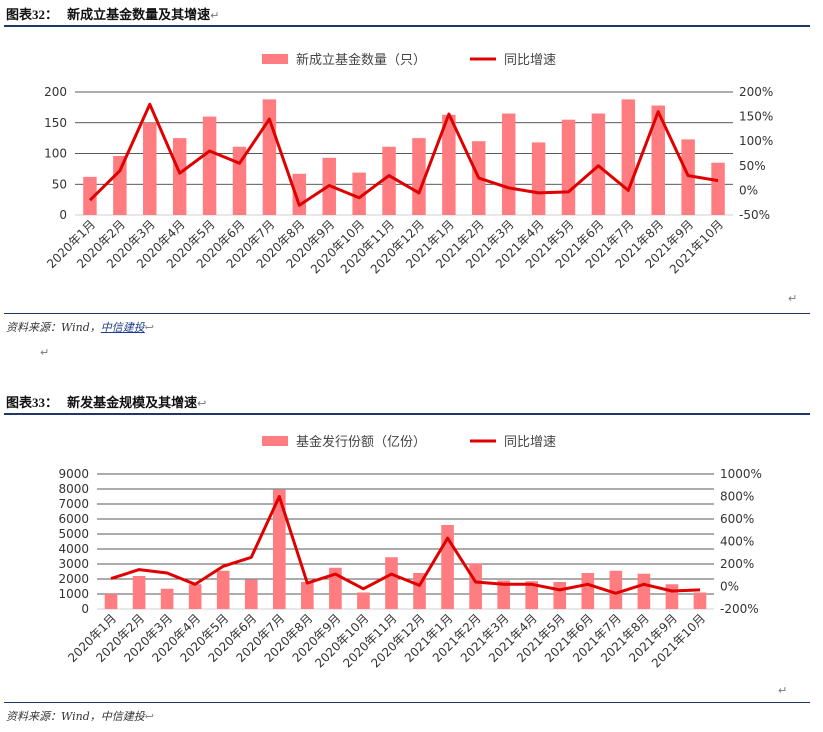  Describe the element at coordinates (132, 403) in the screenshot. I see `figure-title-text: 新发基金规模及其增速` at that location.